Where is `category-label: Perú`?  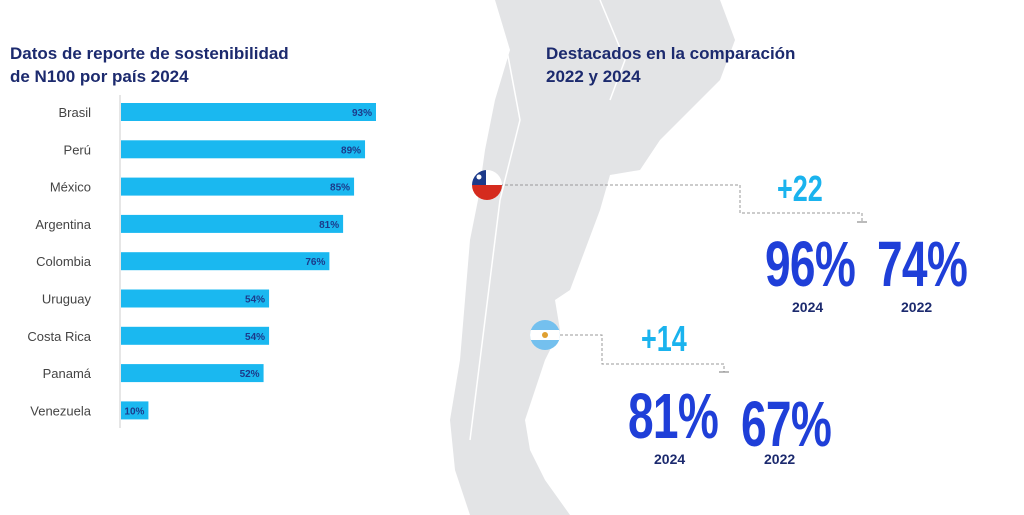
category-label: Perú is located at coordinates (77, 149).